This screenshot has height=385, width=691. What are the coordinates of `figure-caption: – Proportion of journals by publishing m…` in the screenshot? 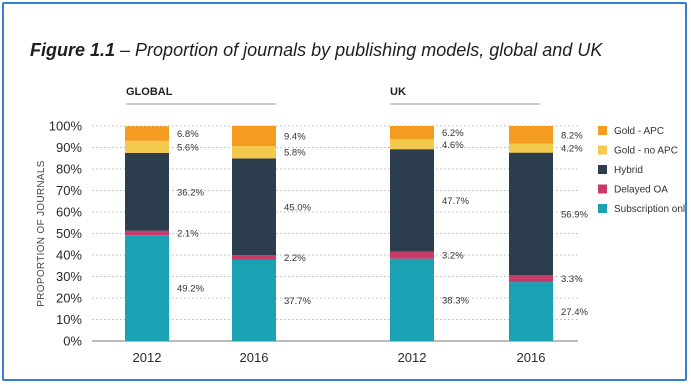 It's located at (359, 50).